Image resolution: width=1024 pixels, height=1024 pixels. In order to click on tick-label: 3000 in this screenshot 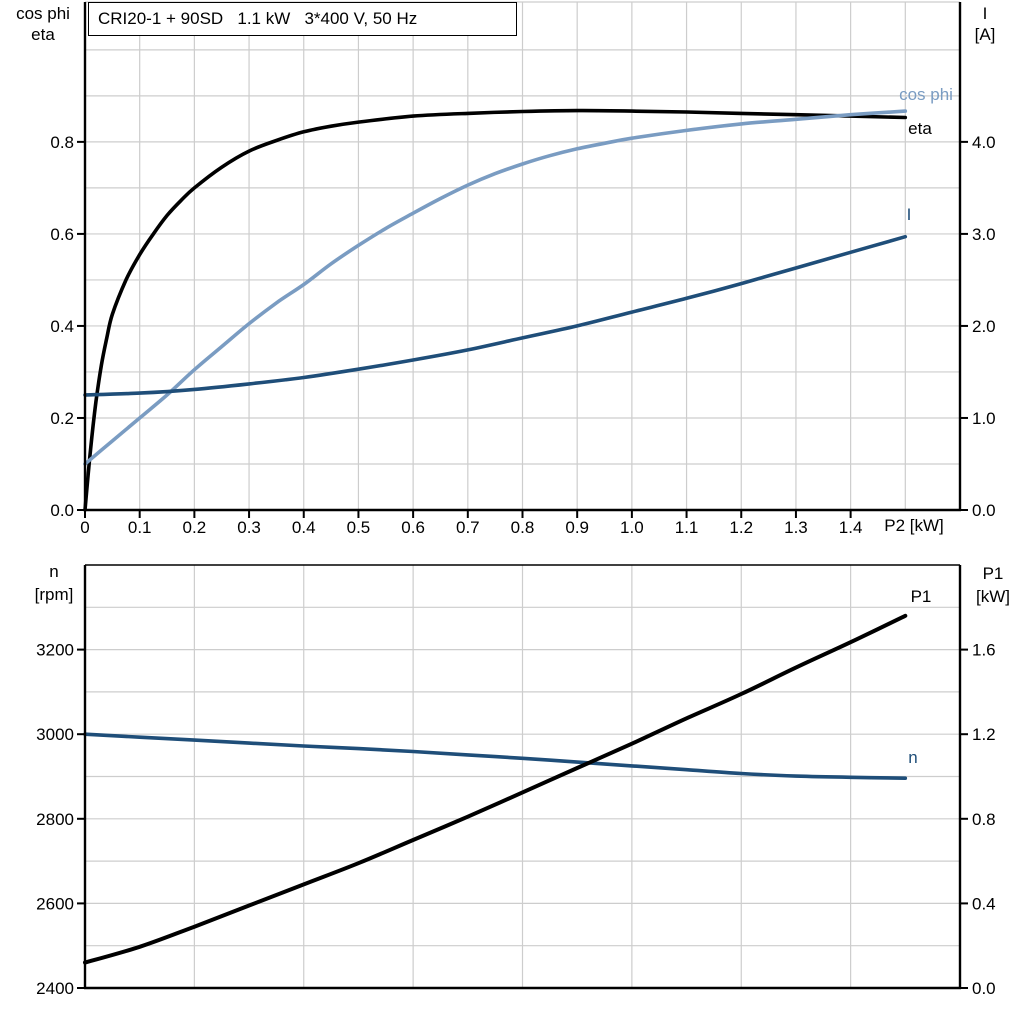, I will do `click(55, 734)`.